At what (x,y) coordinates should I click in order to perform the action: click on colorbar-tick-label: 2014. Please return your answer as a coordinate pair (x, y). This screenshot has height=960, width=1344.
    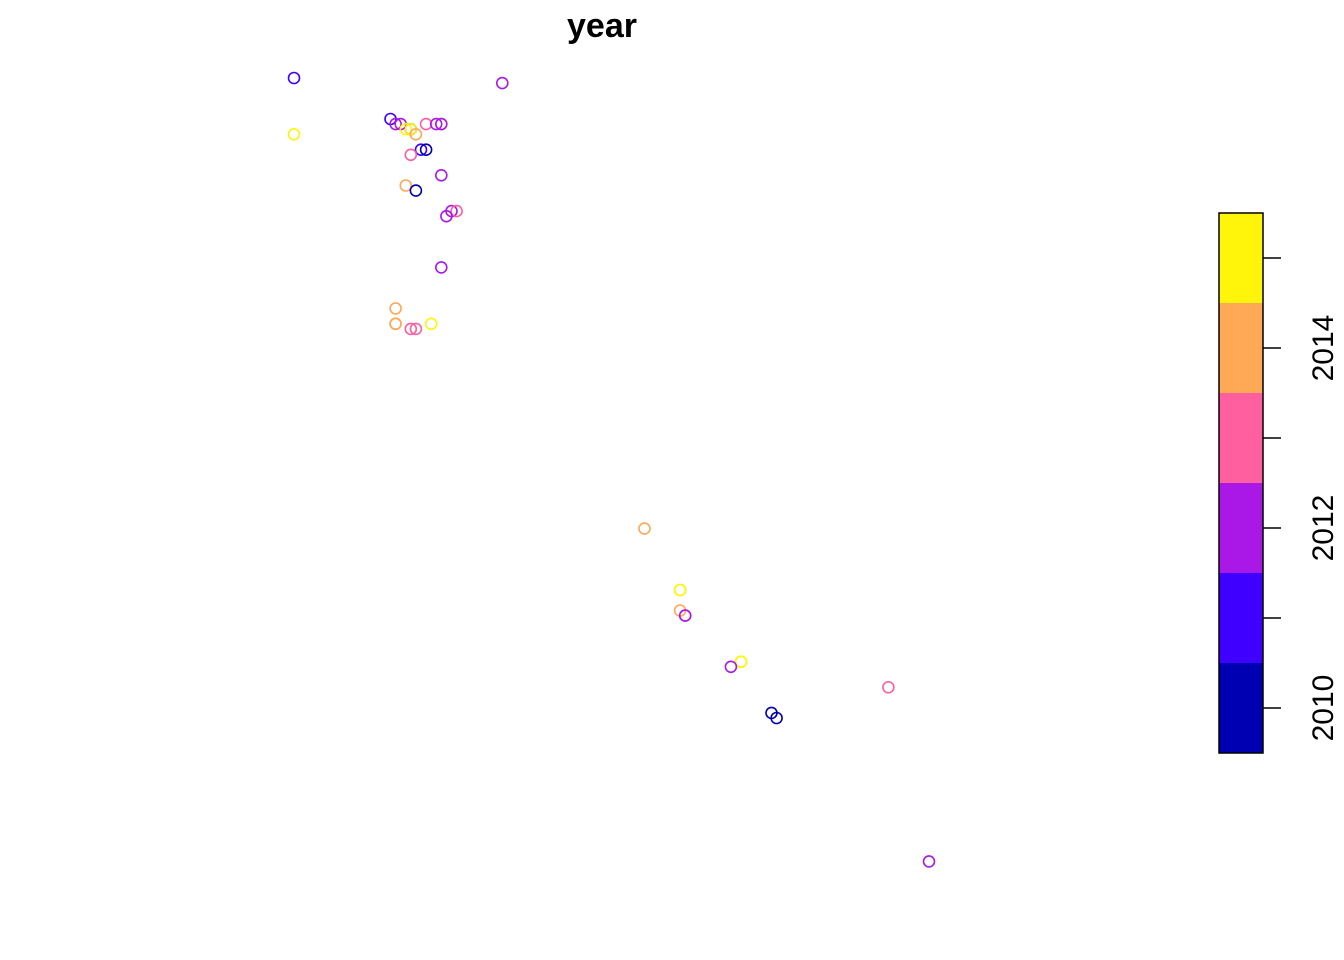
    Looking at the image, I should click on (1323, 348).